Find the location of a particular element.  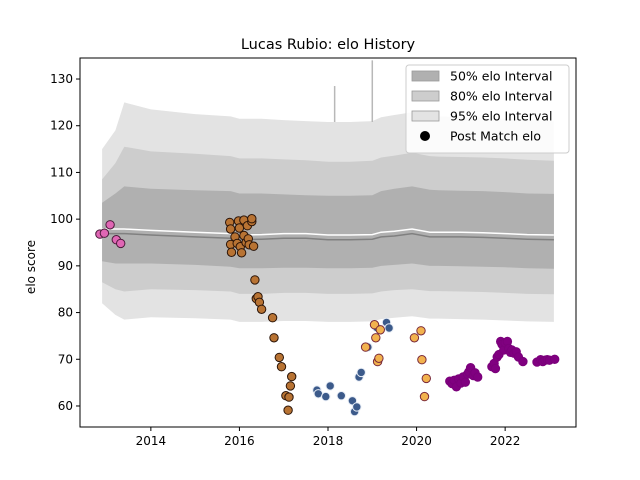

y-axis-label: elo score is located at coordinates (31, 267).